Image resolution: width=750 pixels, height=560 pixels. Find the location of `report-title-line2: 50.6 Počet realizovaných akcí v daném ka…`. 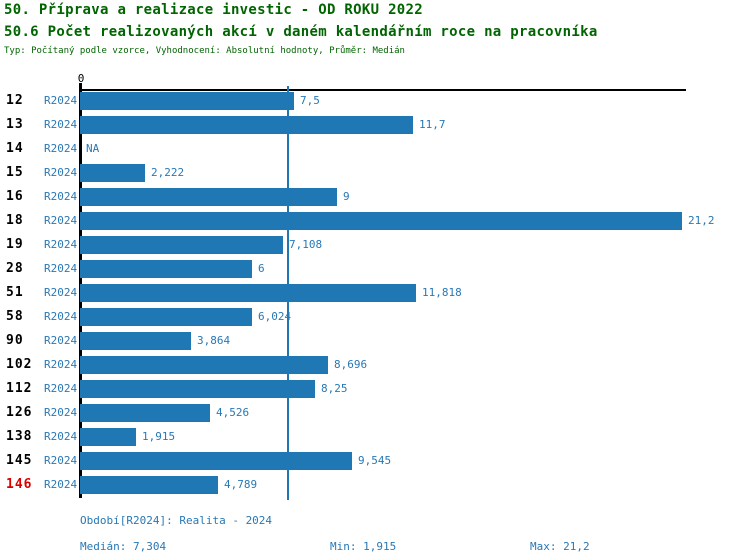

report-title-line2: 50.6 Počet realizovaných akcí v daném ka… is located at coordinates (301, 32).